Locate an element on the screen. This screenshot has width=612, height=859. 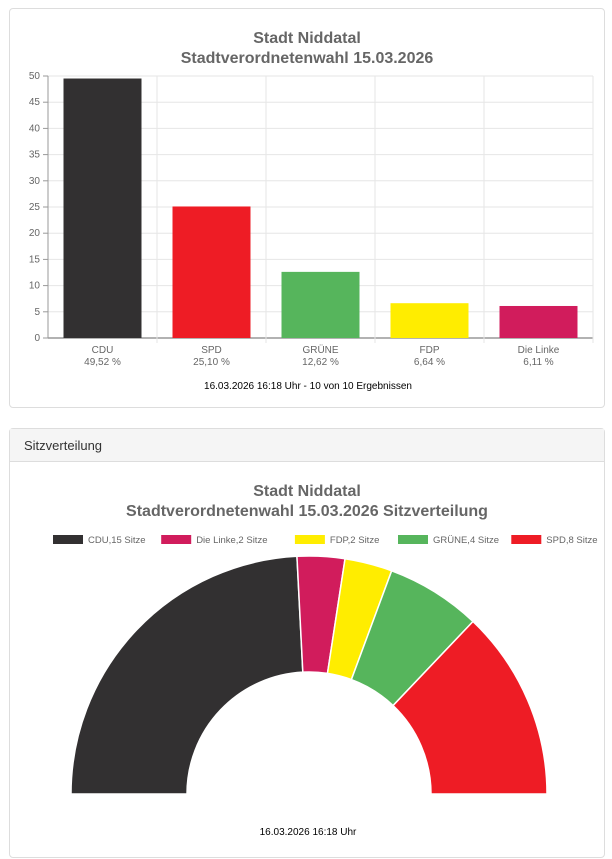
data-label: 12,62 % is located at coordinates (320, 362).